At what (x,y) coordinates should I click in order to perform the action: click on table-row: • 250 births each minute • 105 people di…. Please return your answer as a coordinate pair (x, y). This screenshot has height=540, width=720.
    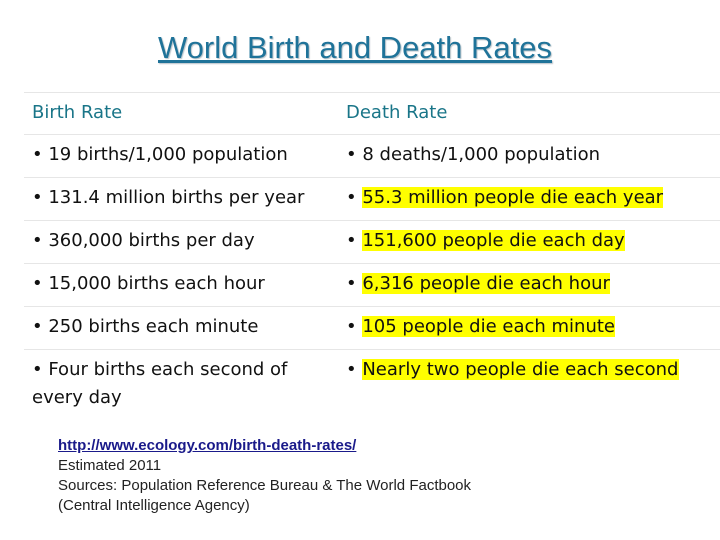
    Looking at the image, I should click on (372, 328).